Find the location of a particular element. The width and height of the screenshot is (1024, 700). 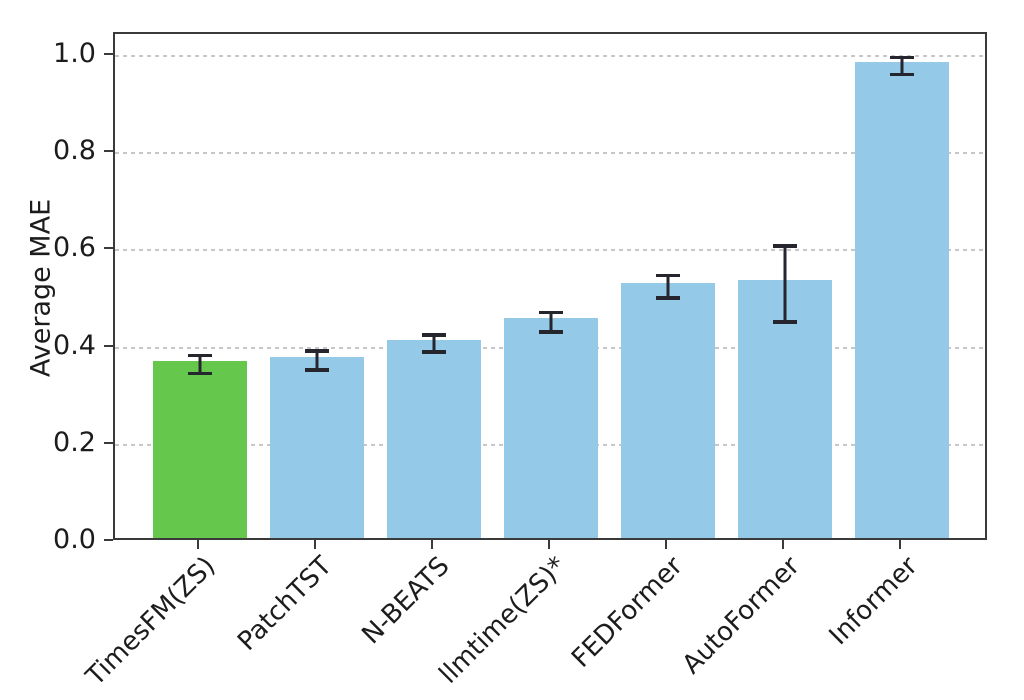

errorbar-N-BEATS is located at coordinates (434, 343).